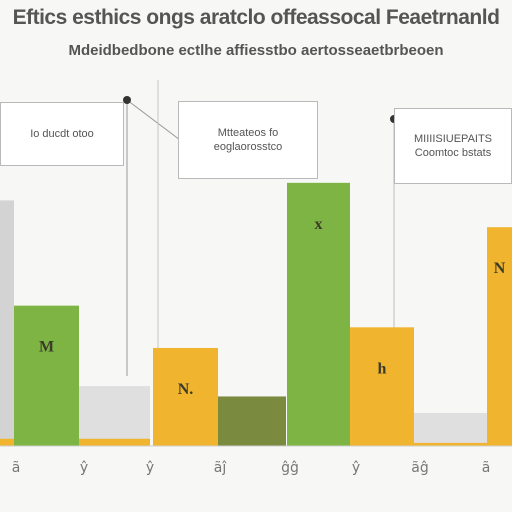 Image resolution: width=512 pixels, height=512 pixels. What do you see at coordinates (382, 368) in the screenshot?
I see `bar-label-9: h` at bounding box center [382, 368].